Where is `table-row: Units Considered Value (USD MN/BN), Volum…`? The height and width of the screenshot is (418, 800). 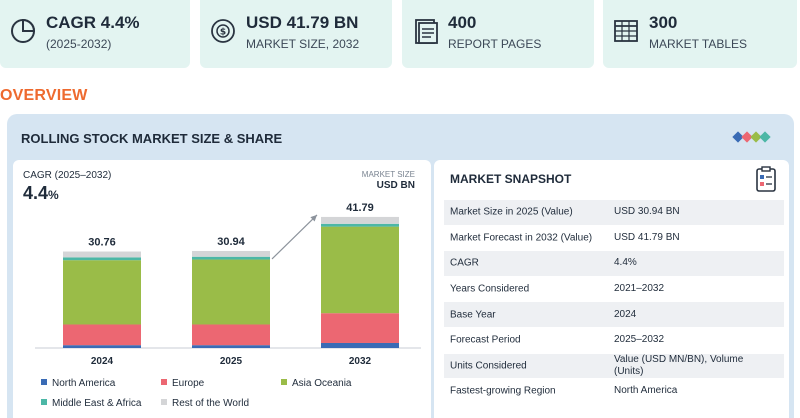 table-row: Units Considered Value (USD MN/BN), Volum… is located at coordinates (614, 366).